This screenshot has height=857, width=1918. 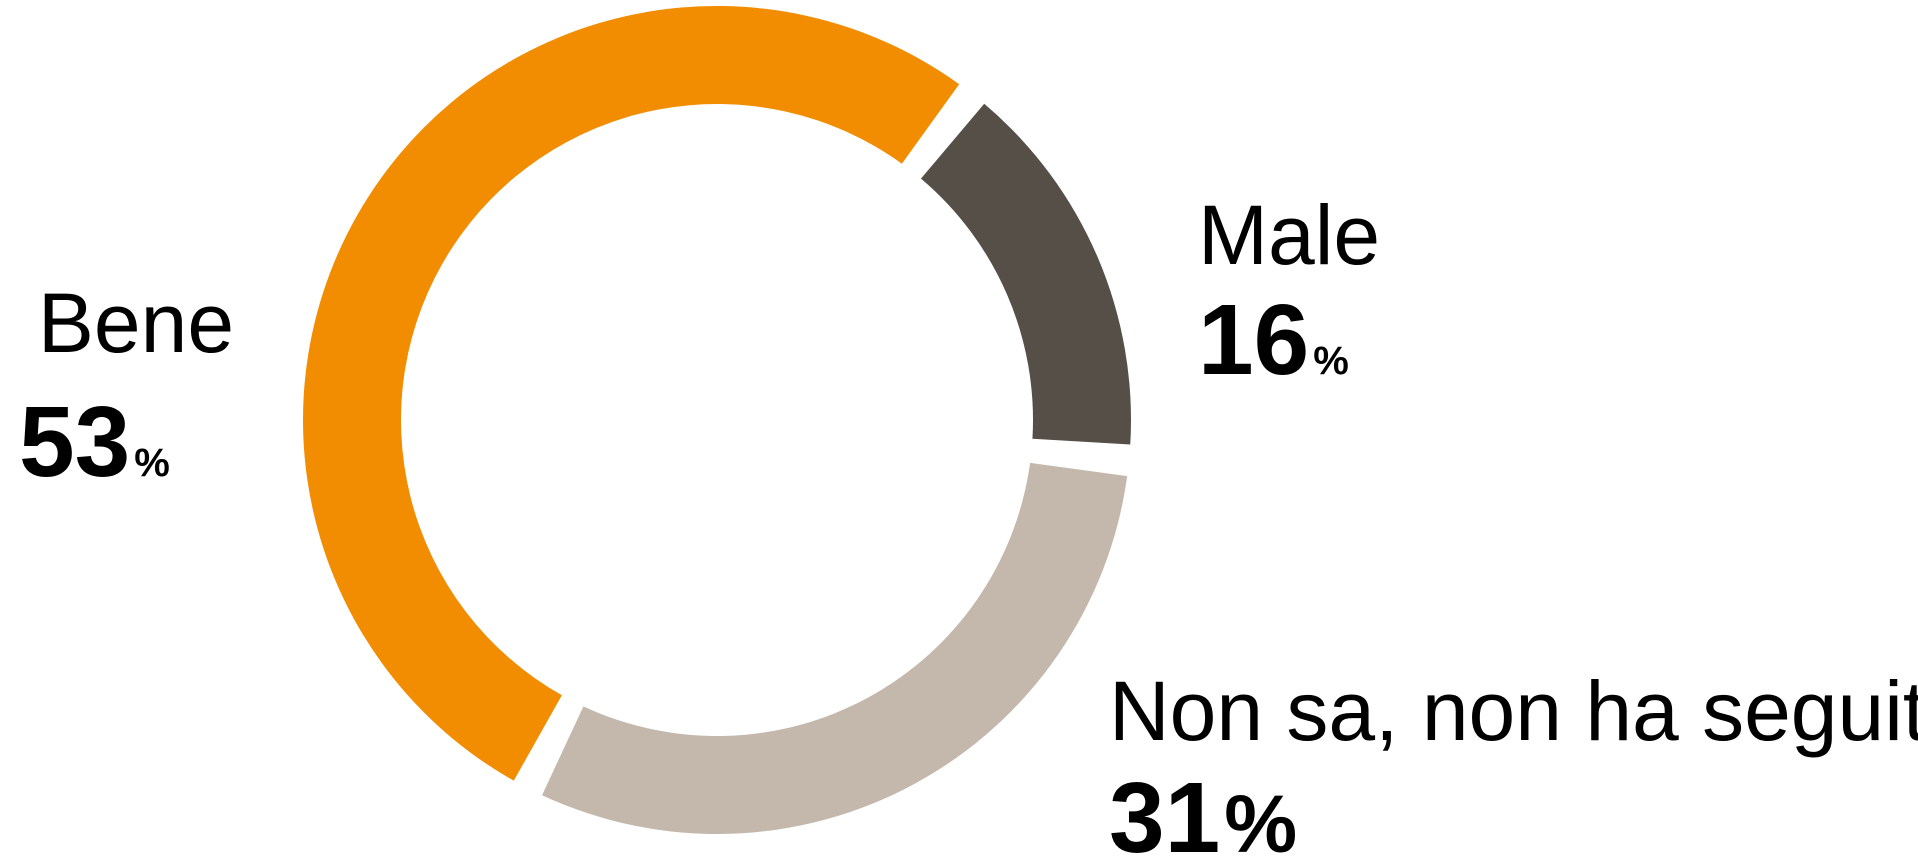 I want to click on category-label: Bene, so click(x=136, y=323).